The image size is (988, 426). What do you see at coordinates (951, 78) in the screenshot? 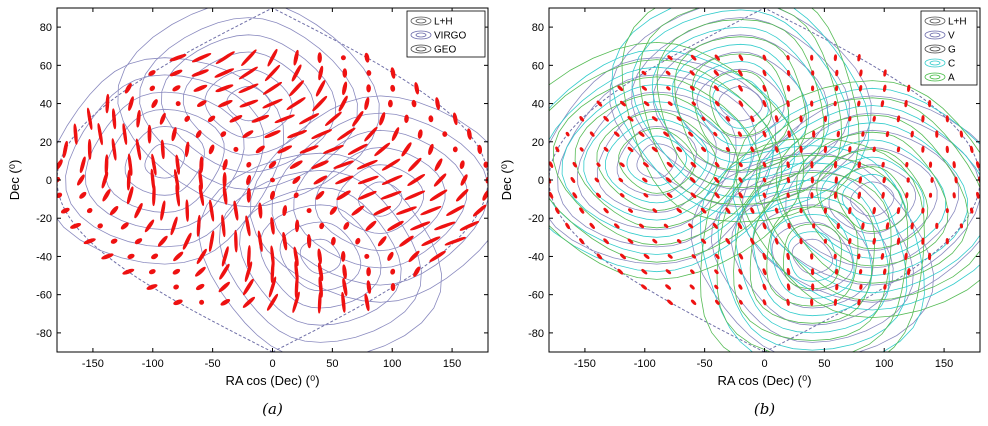
I see `legend-label: A` at bounding box center [951, 78].